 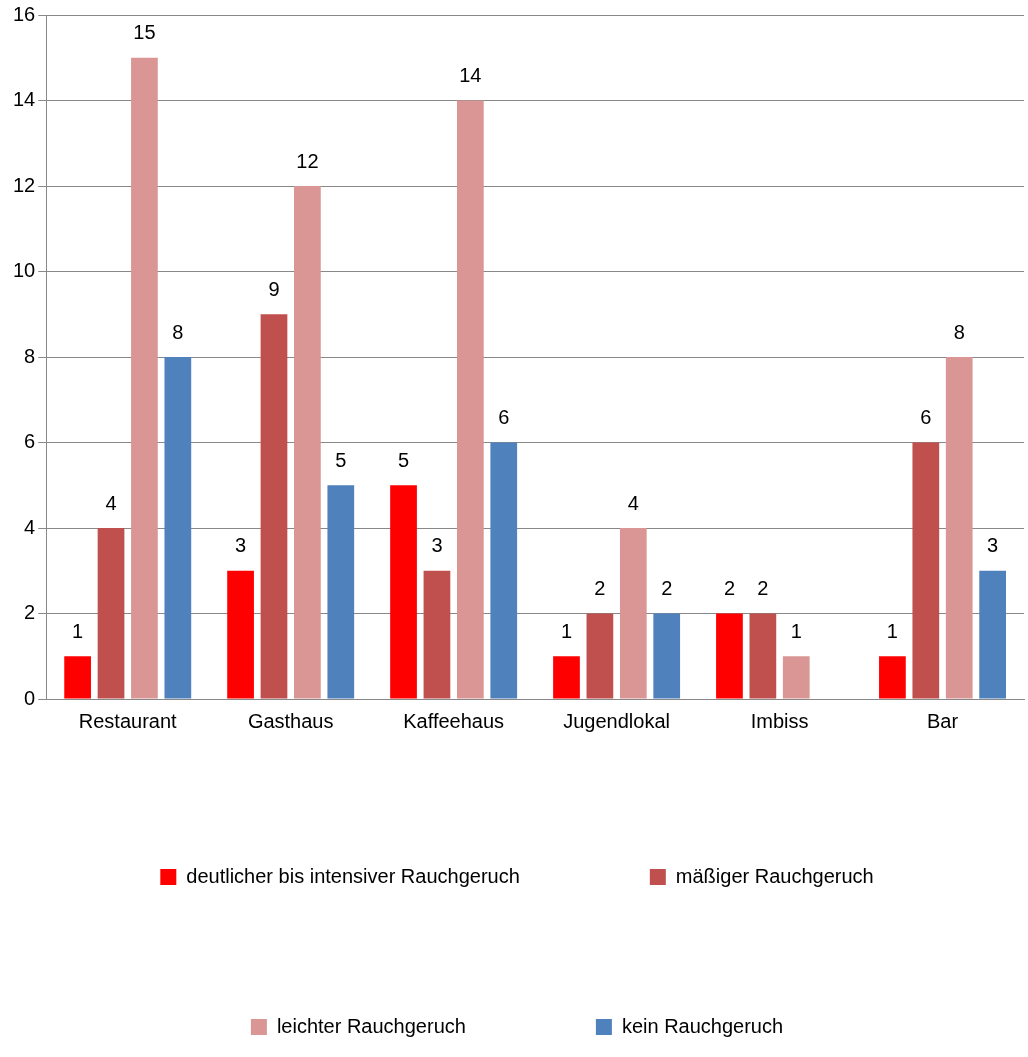 What do you see at coordinates (470, 75) in the screenshot?
I see `data-label: 14` at bounding box center [470, 75].